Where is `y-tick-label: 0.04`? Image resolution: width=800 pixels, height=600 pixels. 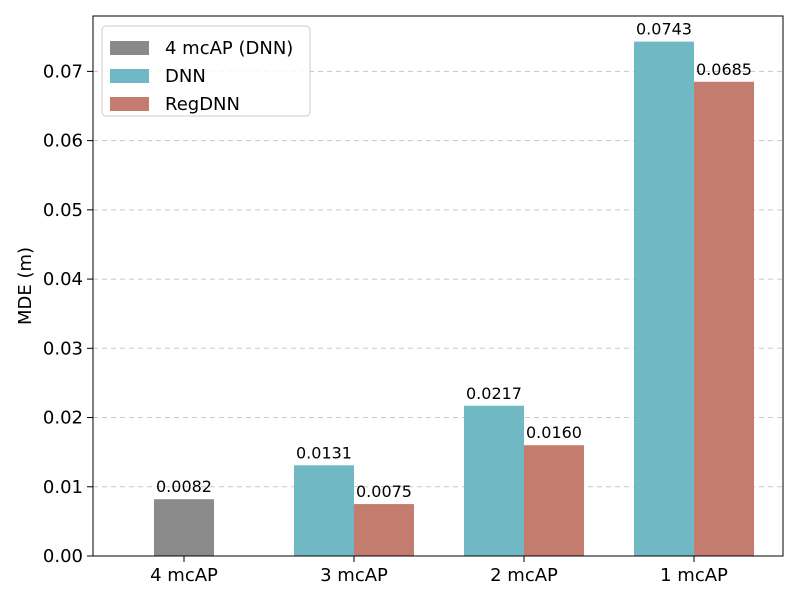 y-tick-label: 0.04 is located at coordinates (63, 279).